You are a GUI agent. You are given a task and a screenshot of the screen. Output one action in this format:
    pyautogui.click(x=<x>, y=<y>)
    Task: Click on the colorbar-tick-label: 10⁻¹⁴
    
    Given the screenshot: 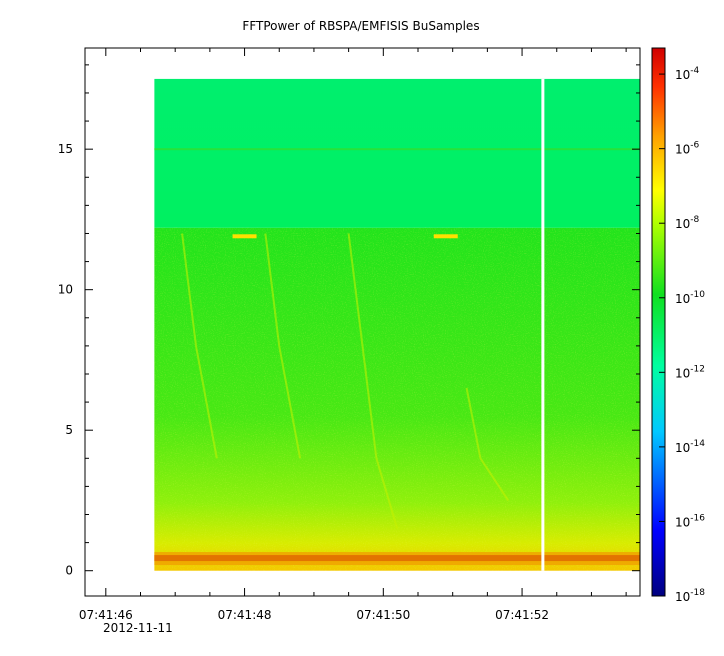 What is the action you would take?
    pyautogui.click(x=690, y=447)
    